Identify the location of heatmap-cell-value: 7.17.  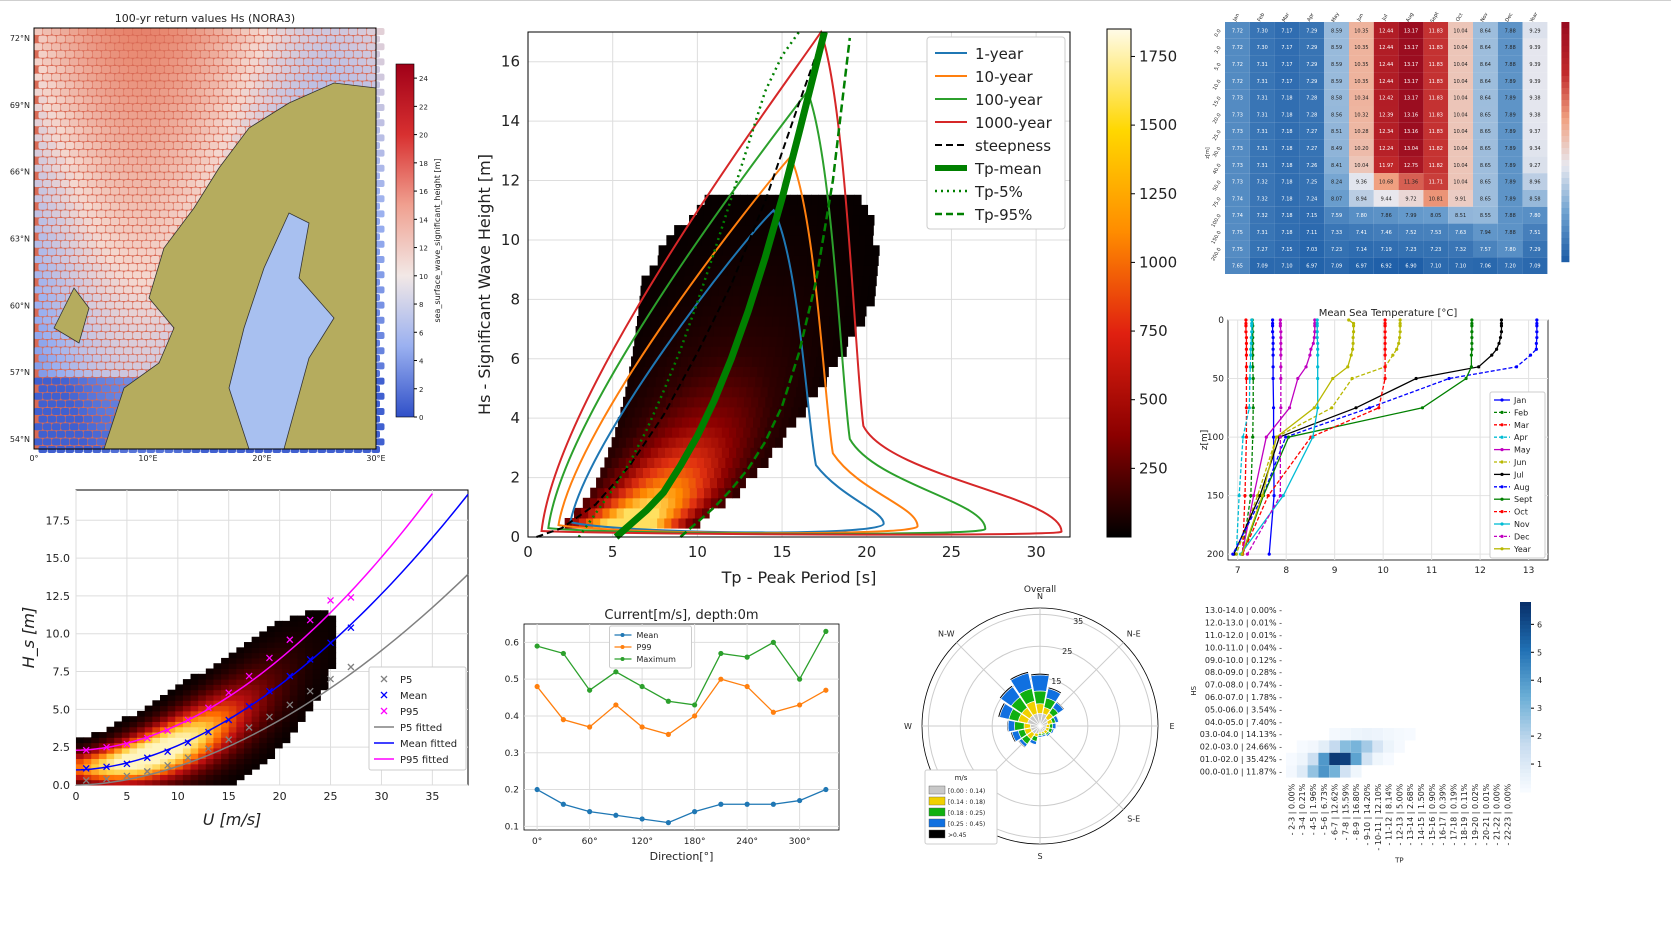
(1286, 31).